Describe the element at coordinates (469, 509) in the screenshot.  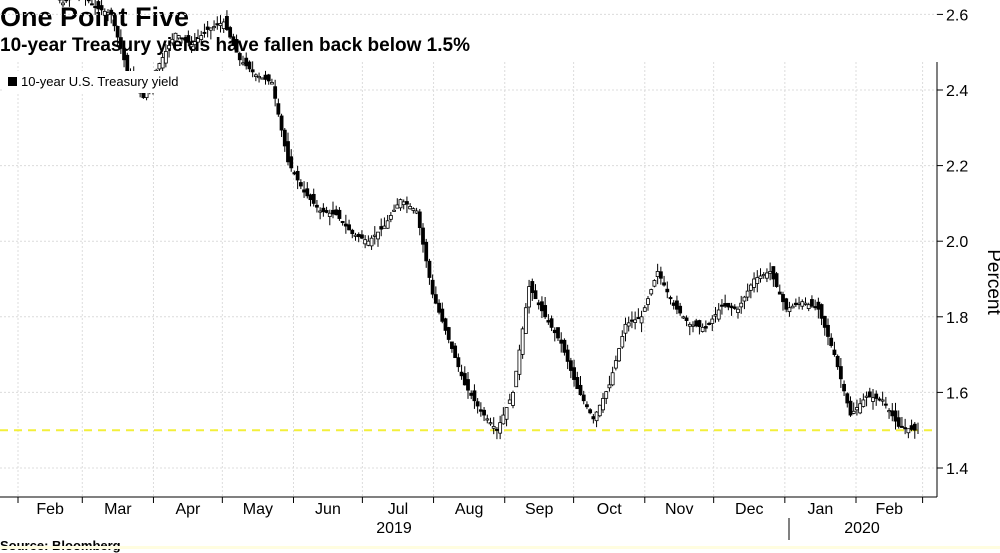
I see `x-tick-label: Aug` at that location.